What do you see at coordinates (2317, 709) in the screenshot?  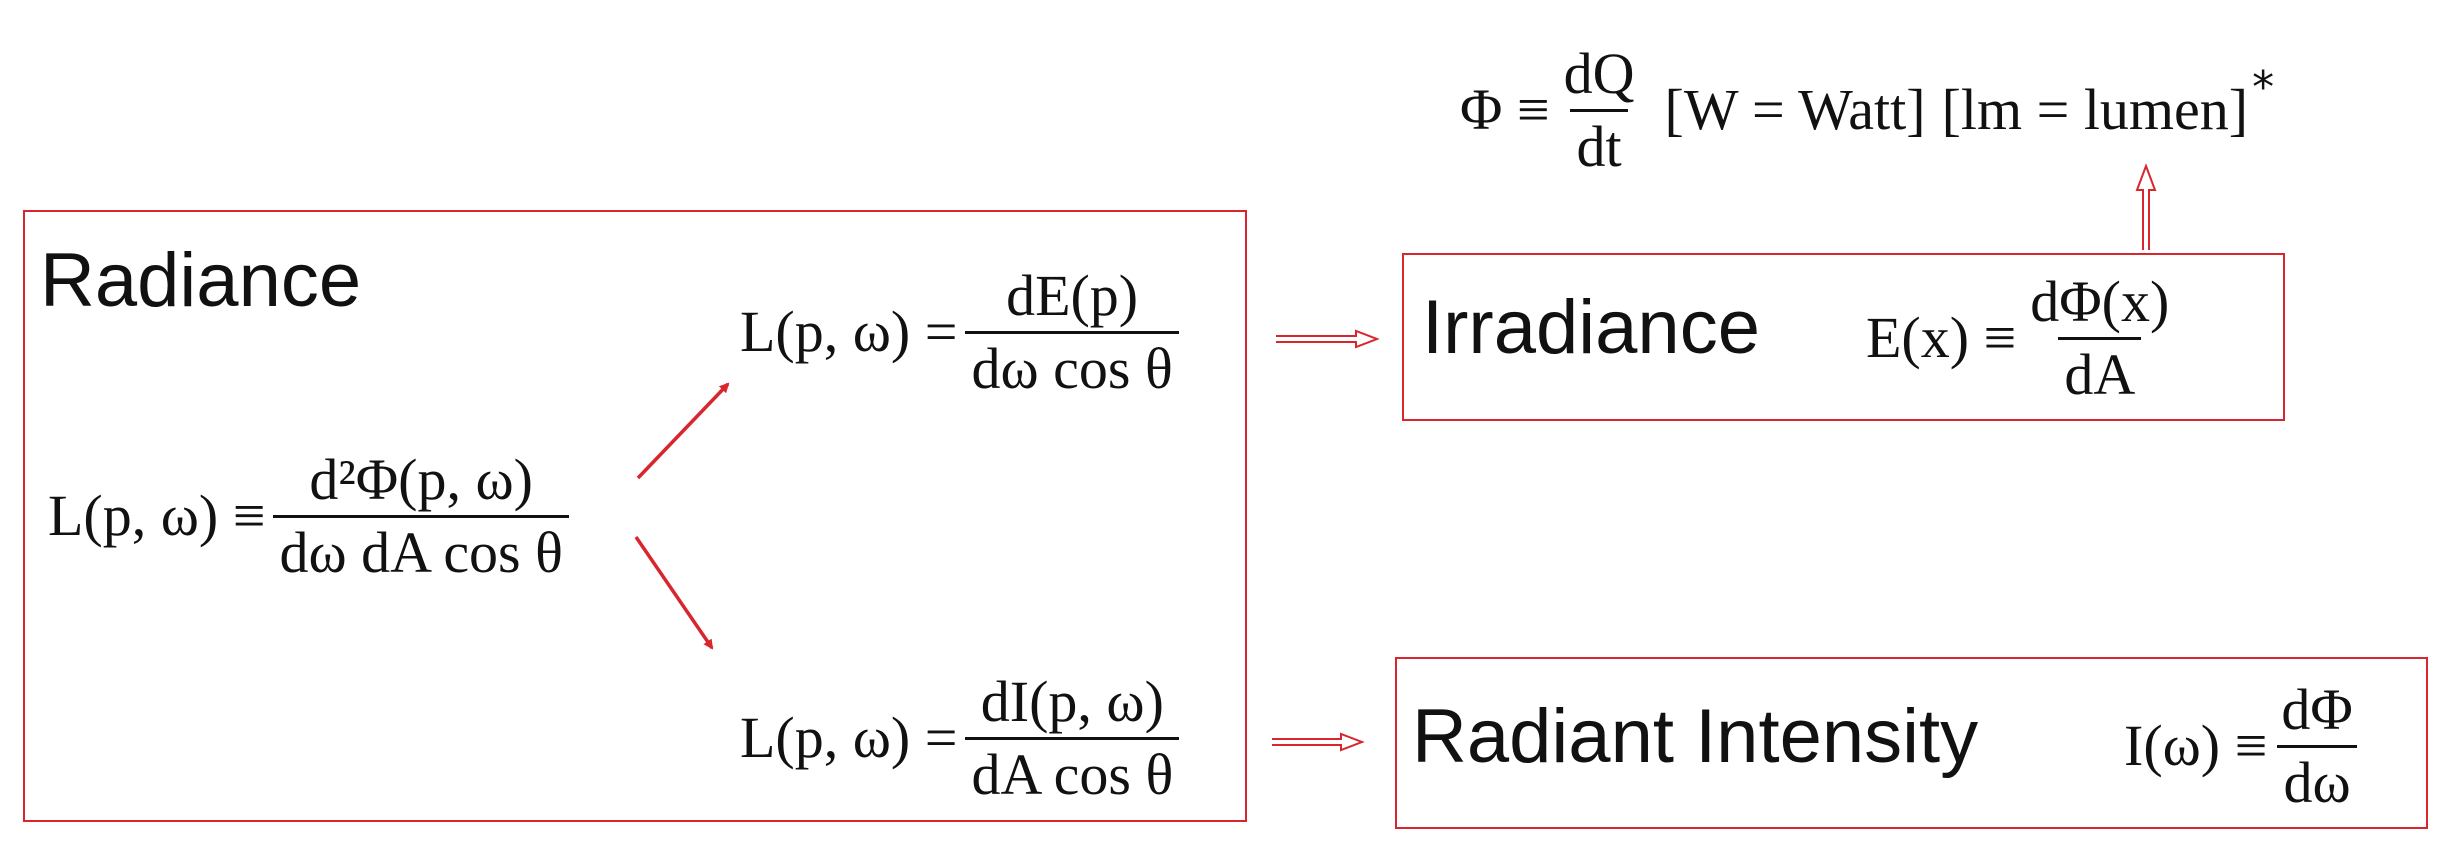 I see `intensity-numerator: dΦ` at bounding box center [2317, 709].